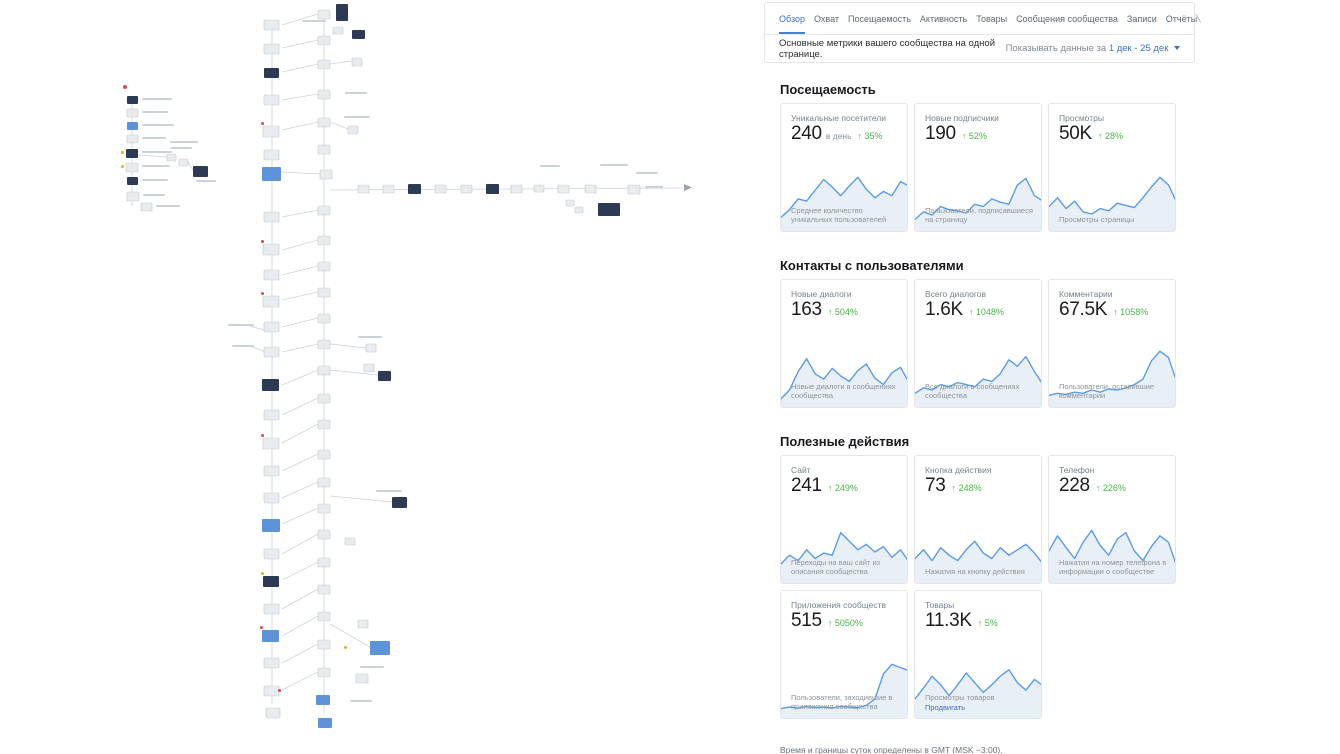 This screenshot has height=754, width=1340. I want to click on tab-goods: Товары, so click(992, 18).